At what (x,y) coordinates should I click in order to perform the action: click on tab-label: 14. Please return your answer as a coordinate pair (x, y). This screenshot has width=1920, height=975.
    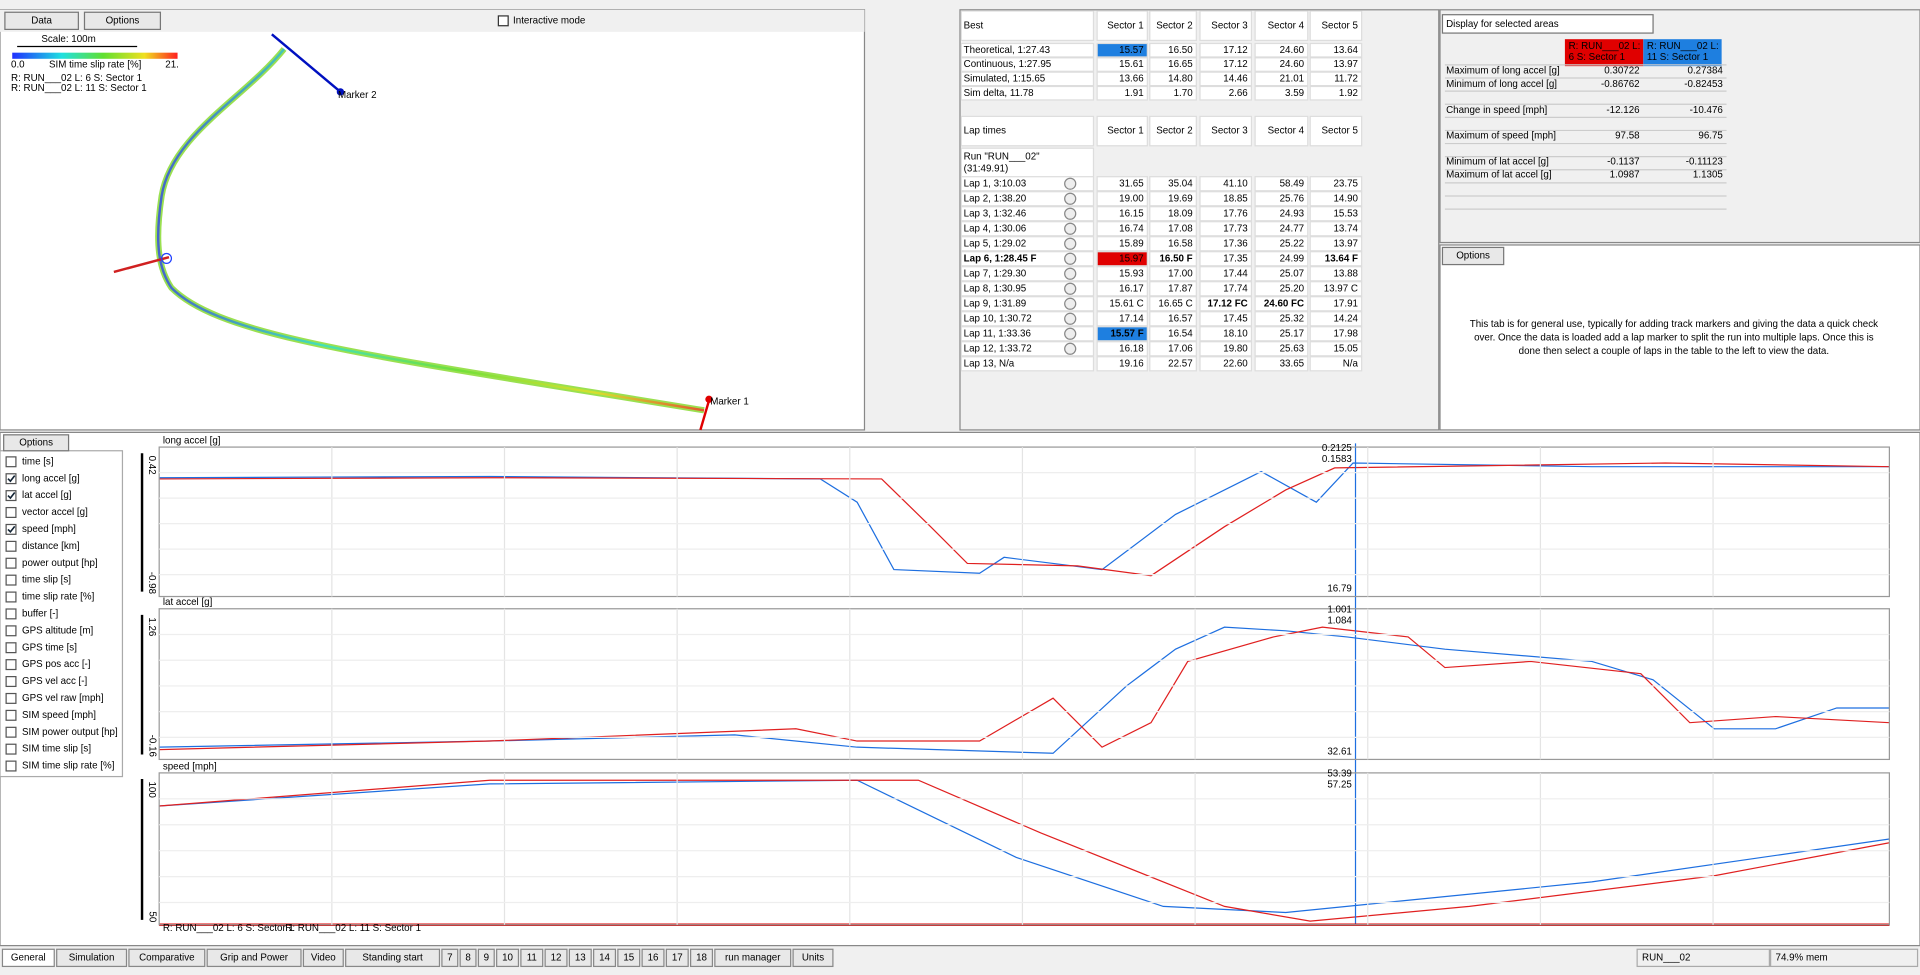
    Looking at the image, I should click on (604, 957).